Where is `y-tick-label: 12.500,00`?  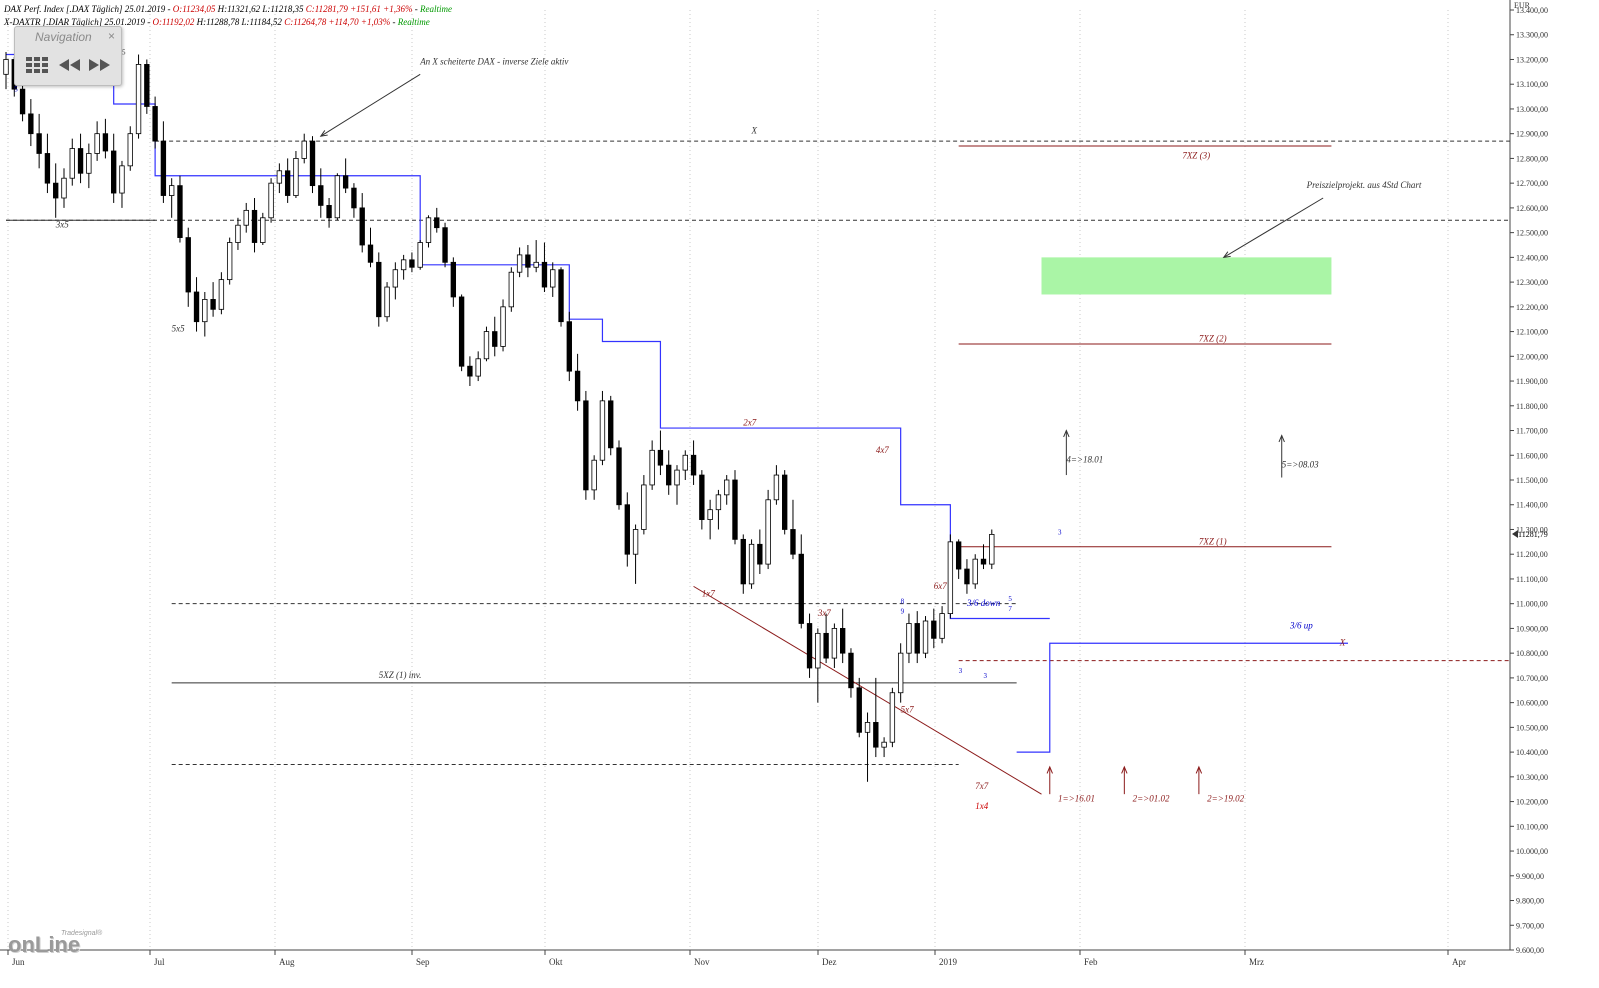
y-tick-label: 12.500,00 is located at coordinates (1532, 233).